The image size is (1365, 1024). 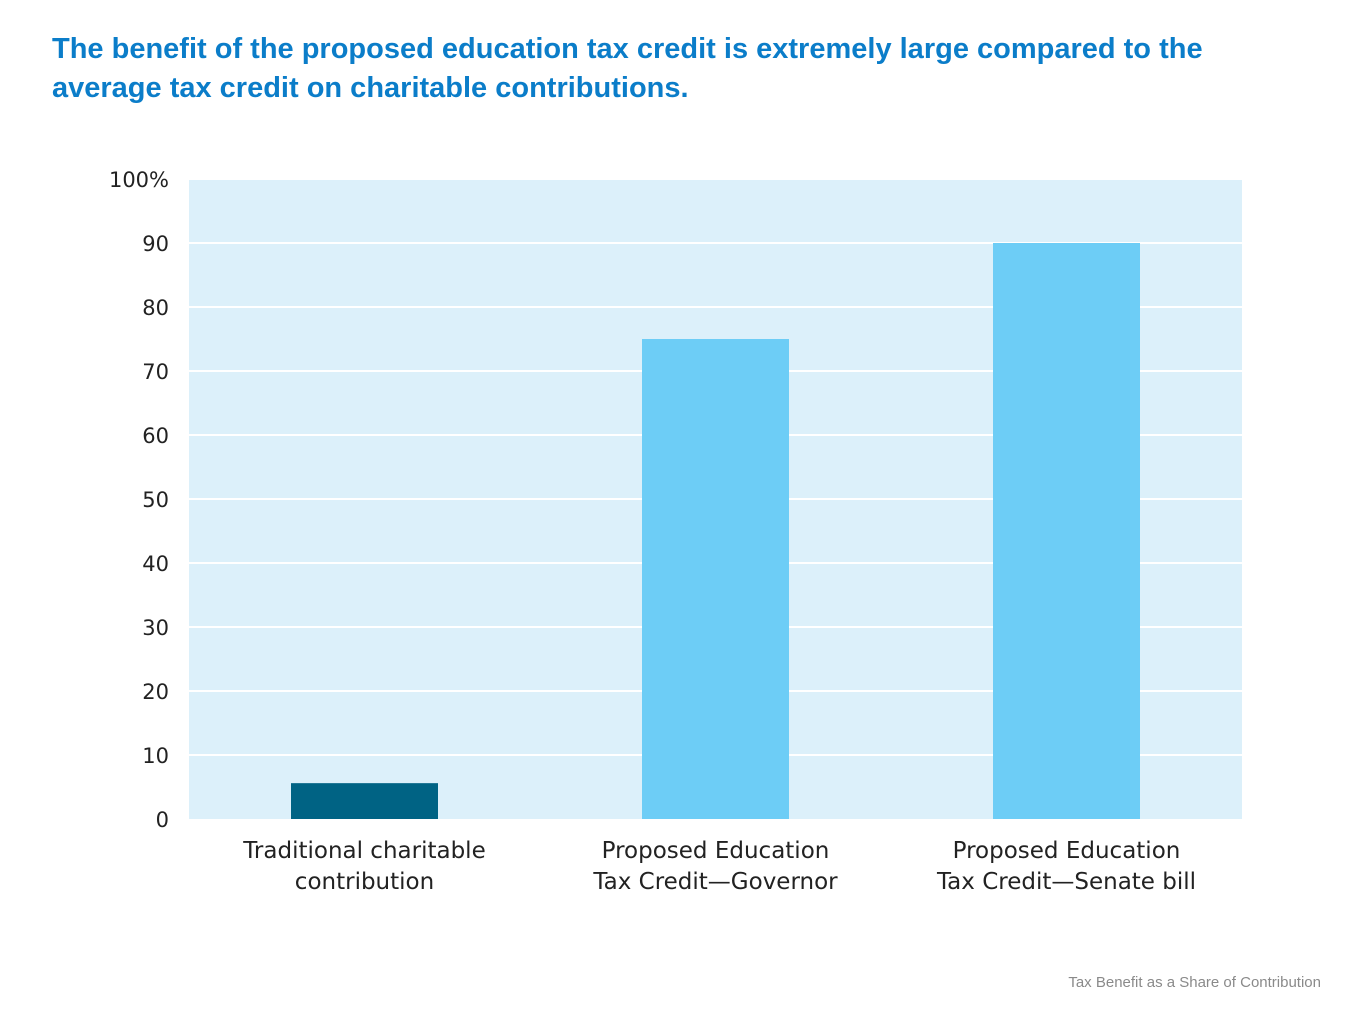 What do you see at coordinates (1067, 851) in the screenshot?
I see `category-label-3-line-1: Proposed Education` at bounding box center [1067, 851].